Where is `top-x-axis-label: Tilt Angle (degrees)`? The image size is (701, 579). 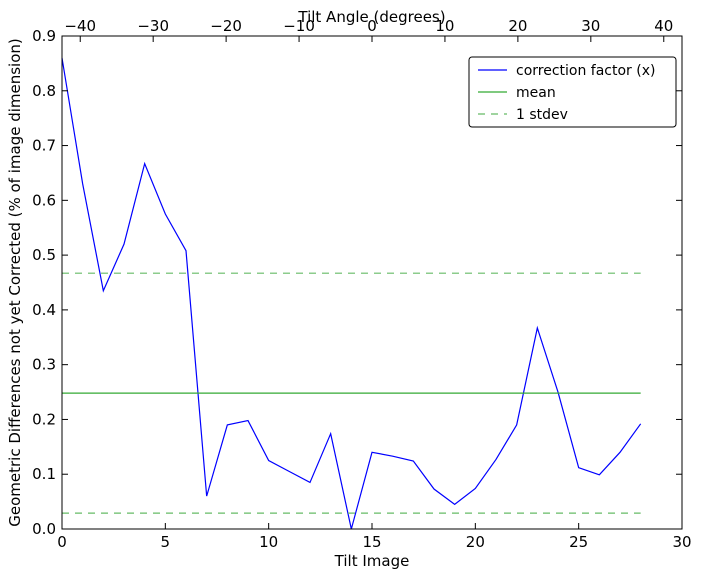 top-x-axis-label: Tilt Angle (degrees) is located at coordinates (371, 17).